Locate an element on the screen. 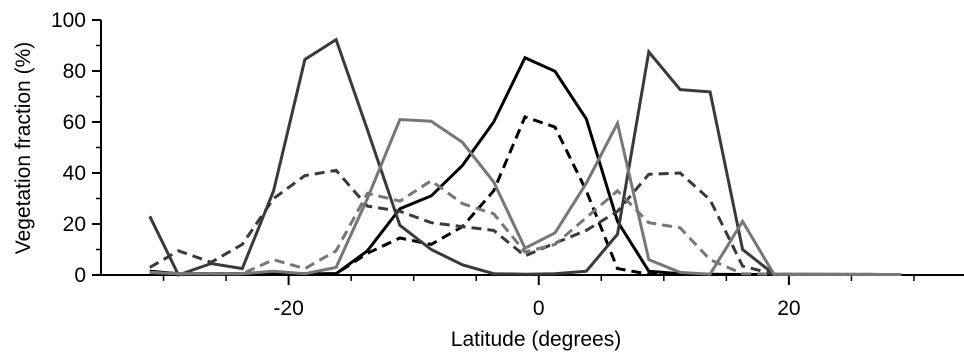 The height and width of the screenshot is (355, 964). y-tick-label: 0 is located at coordinates (80, 275).